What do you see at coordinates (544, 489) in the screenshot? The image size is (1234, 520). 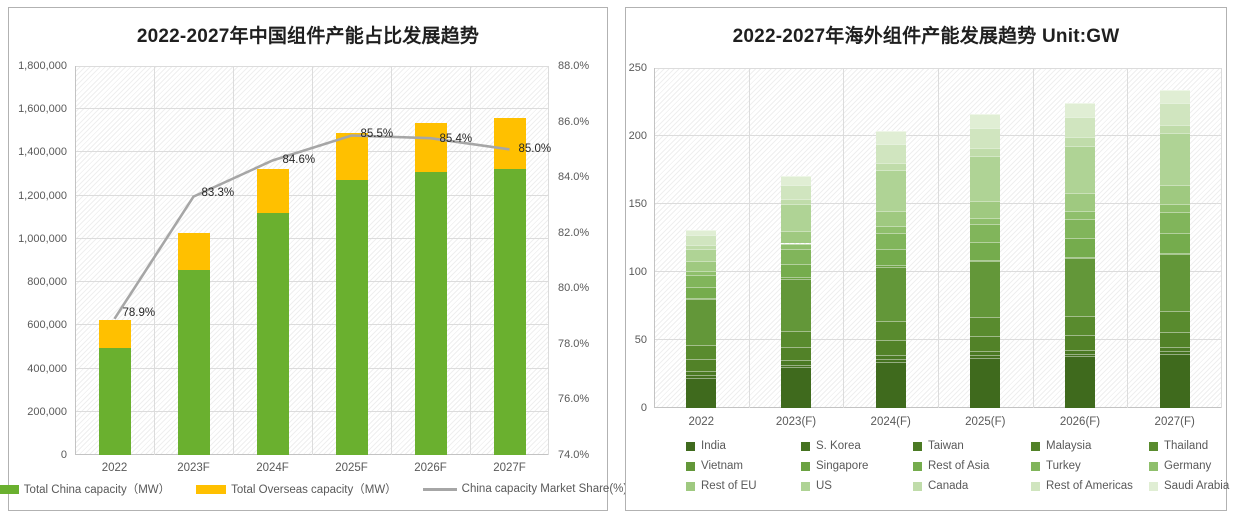 I see `legend-label: China capacity Market Share(%)` at bounding box center [544, 489].